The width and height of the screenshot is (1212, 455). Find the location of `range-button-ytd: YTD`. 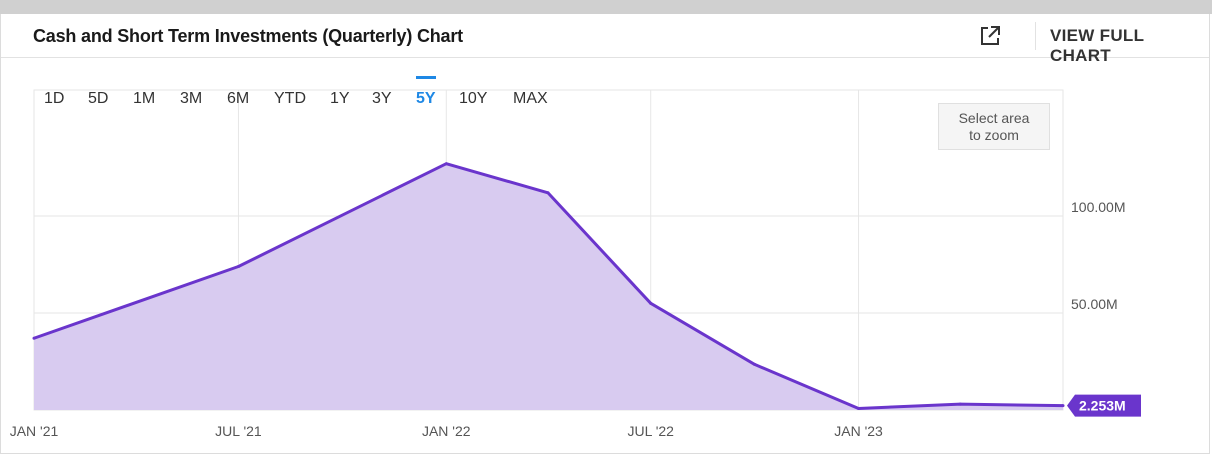

range-button-ytd: YTD is located at coordinates (290, 98).